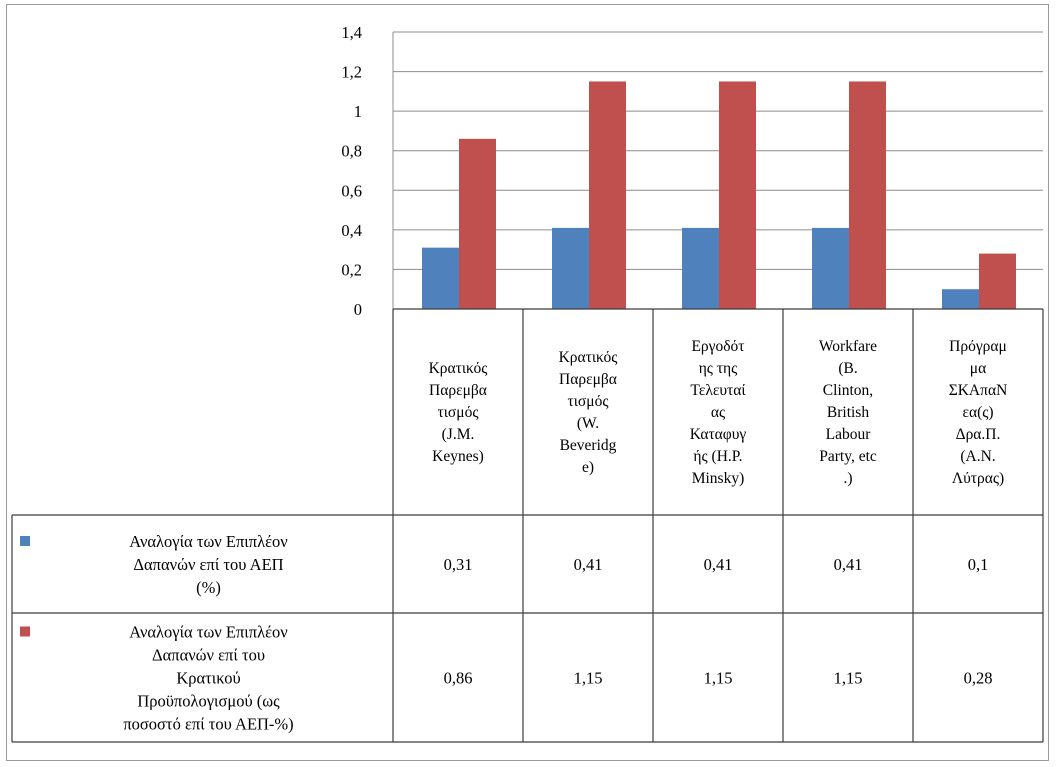 The width and height of the screenshot is (1057, 767). What do you see at coordinates (978, 346) in the screenshot?
I see `category-label-line: Πρόγραμ` at bounding box center [978, 346].